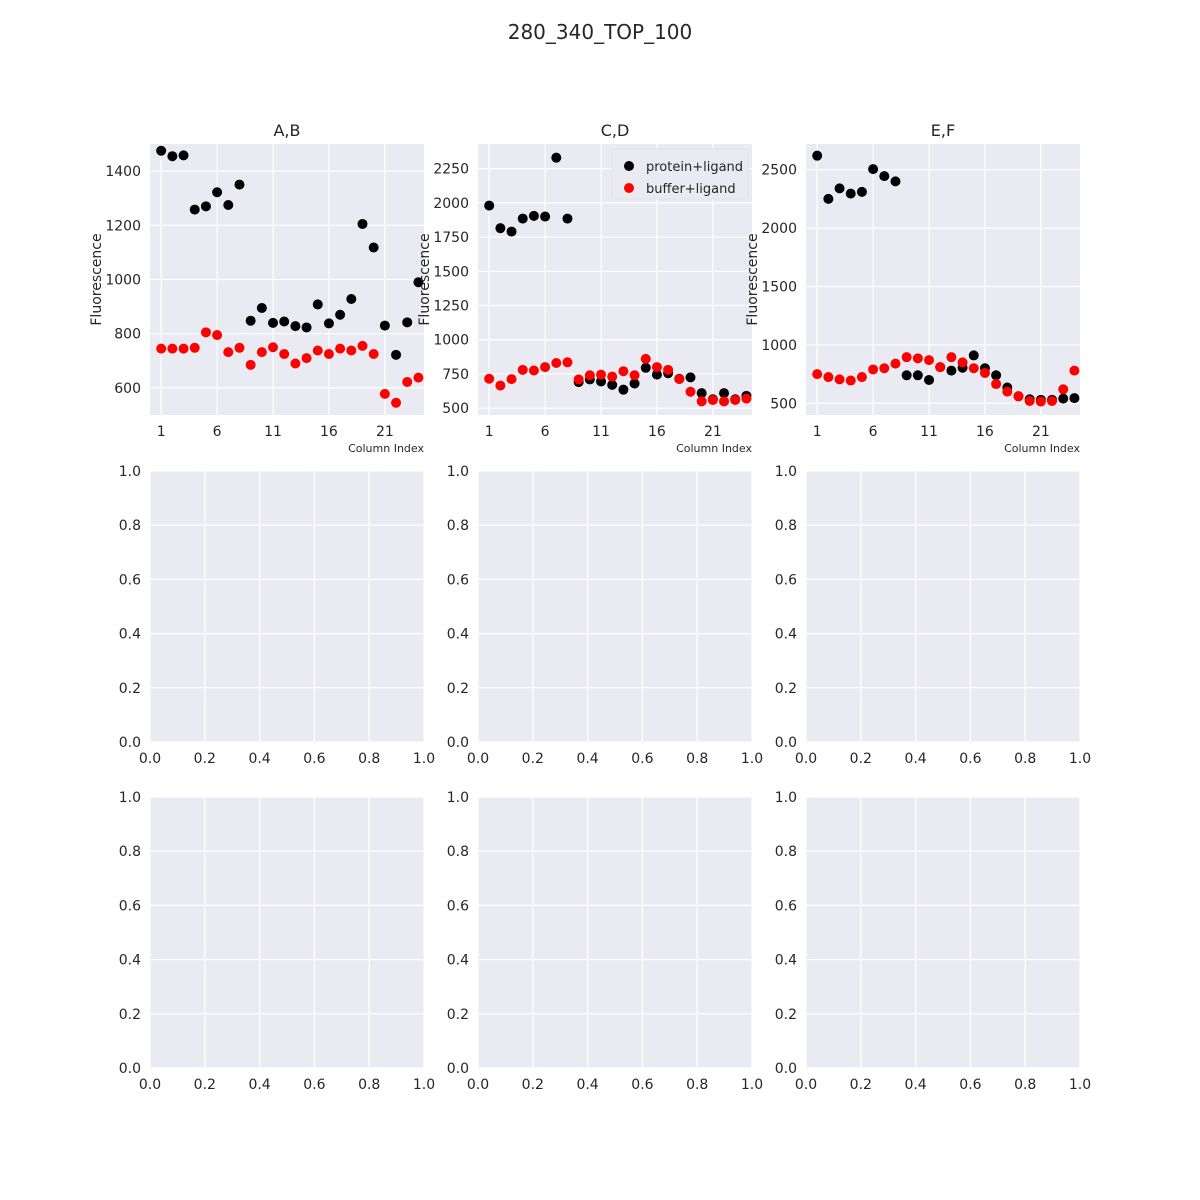  I want to click on x-tick-label: 21, so click(385, 432).